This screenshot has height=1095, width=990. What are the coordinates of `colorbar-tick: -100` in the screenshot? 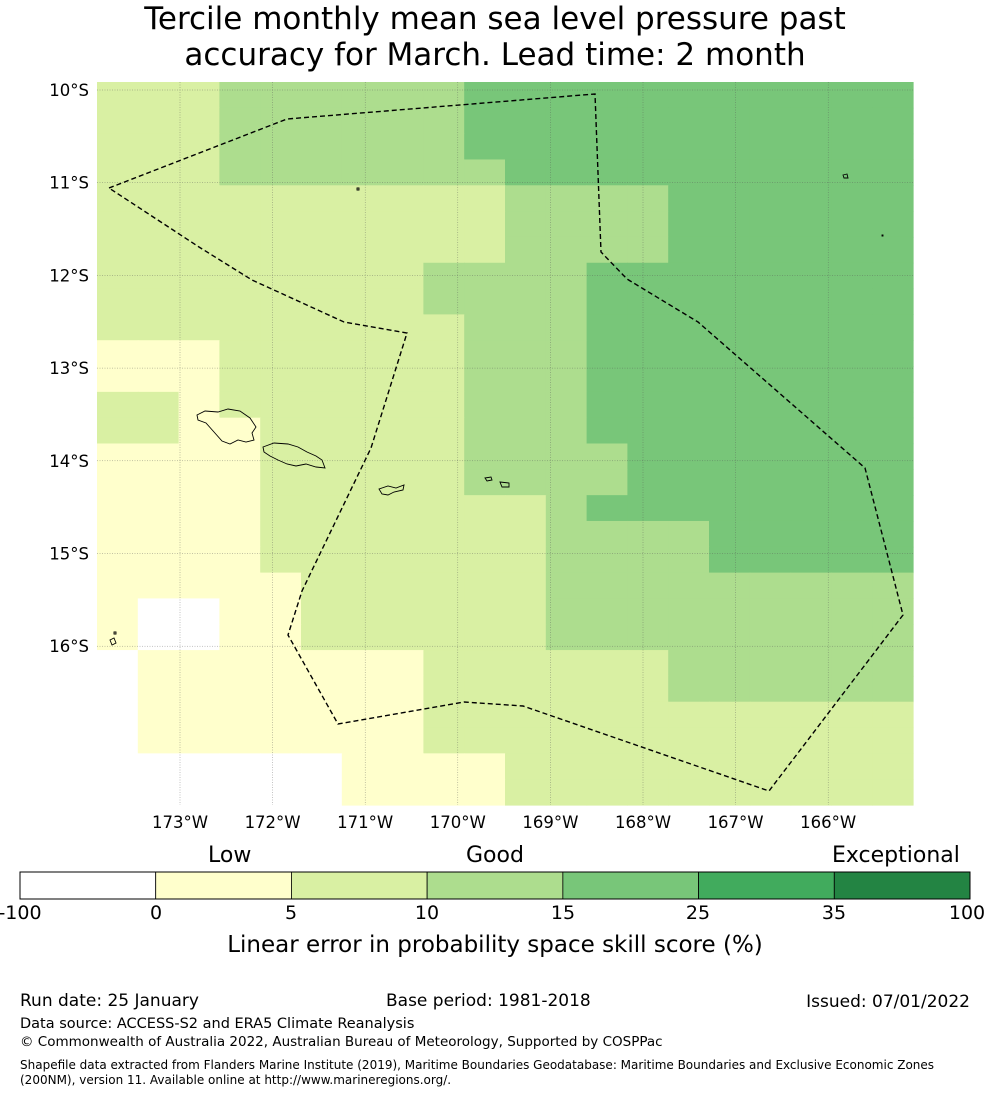 It's located at (21, 913).